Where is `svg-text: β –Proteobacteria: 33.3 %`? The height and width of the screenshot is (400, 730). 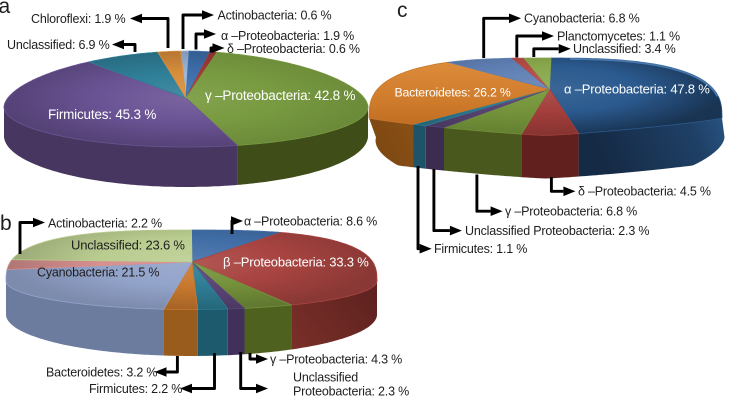
svg-text: β –Proteobacteria: 33.3 % is located at coordinates (296, 262).